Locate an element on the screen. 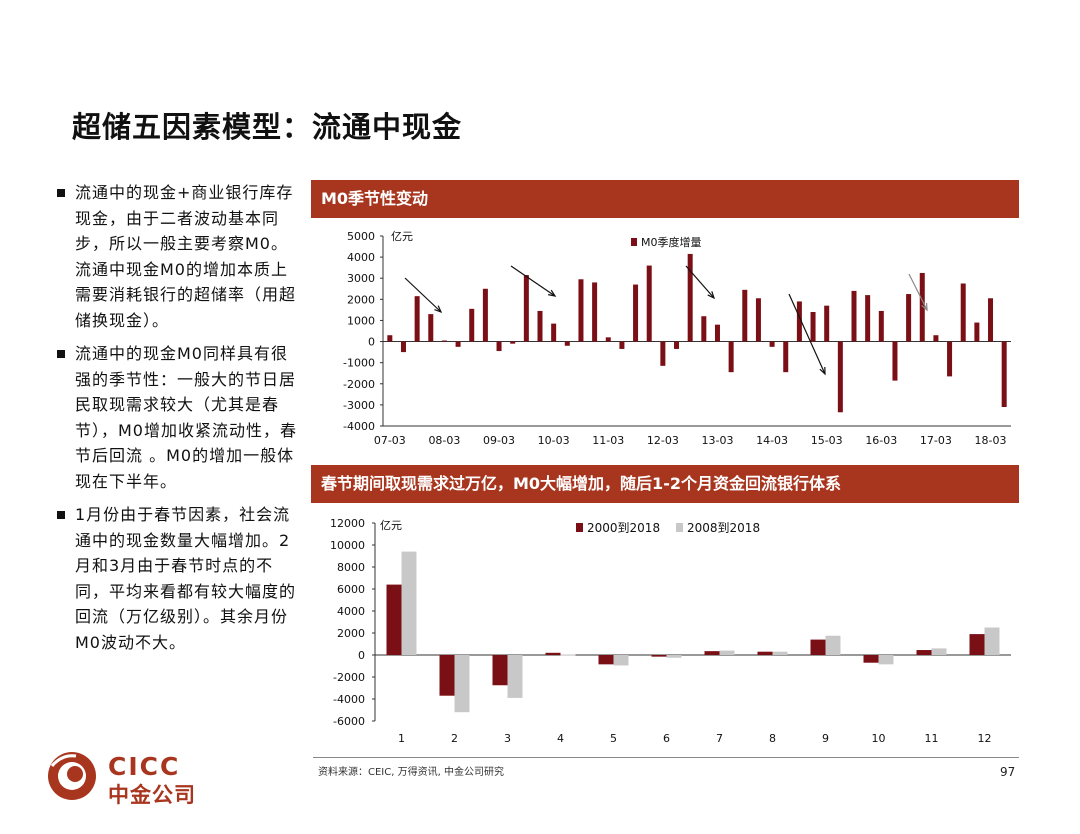 The height and width of the screenshot is (834, 1080). y-tick-label: 6000 is located at coordinates (351, 589).